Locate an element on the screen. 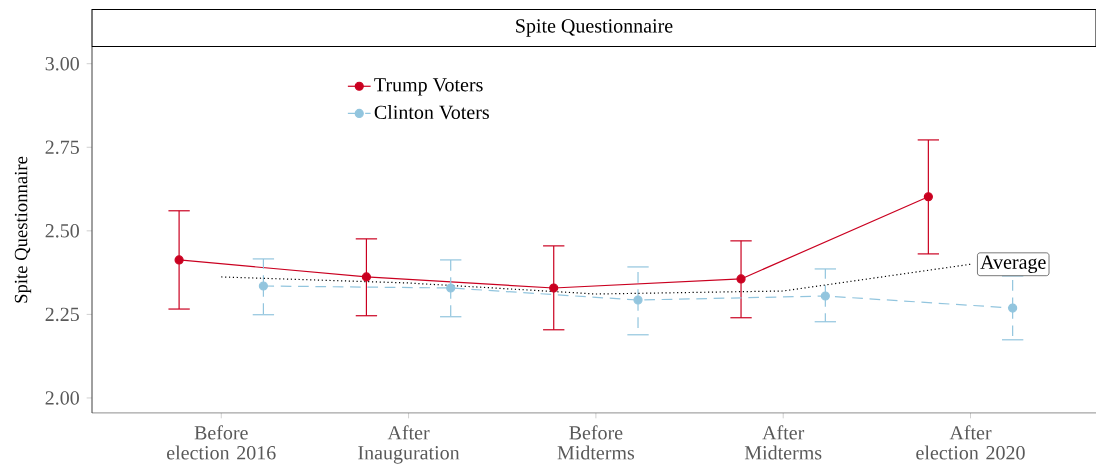 This screenshot has width=1096, height=472. y-axis-title: Spite Questionnaire is located at coordinates (23, 229).